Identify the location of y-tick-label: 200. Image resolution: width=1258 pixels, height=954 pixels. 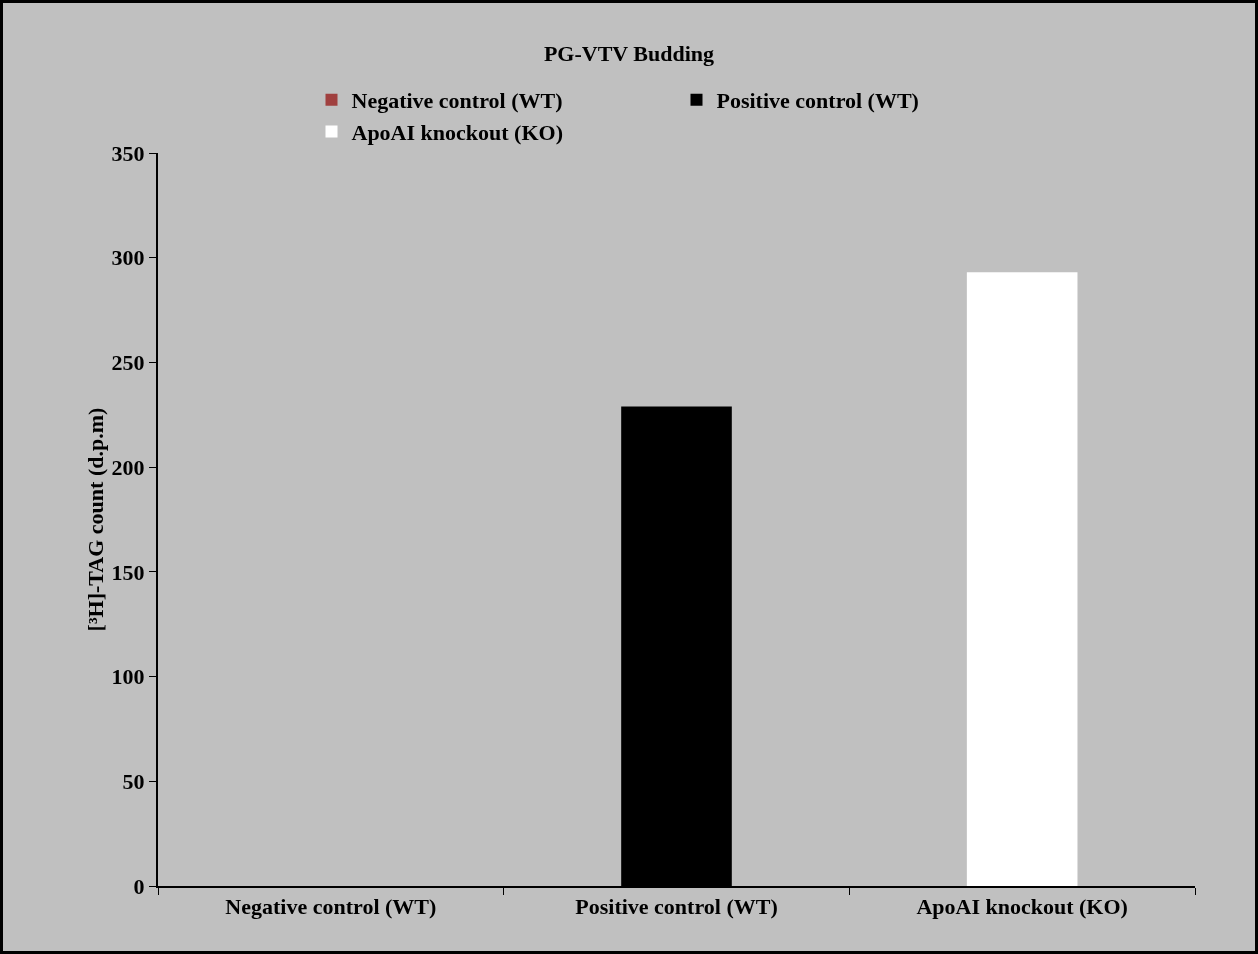
(128, 467).